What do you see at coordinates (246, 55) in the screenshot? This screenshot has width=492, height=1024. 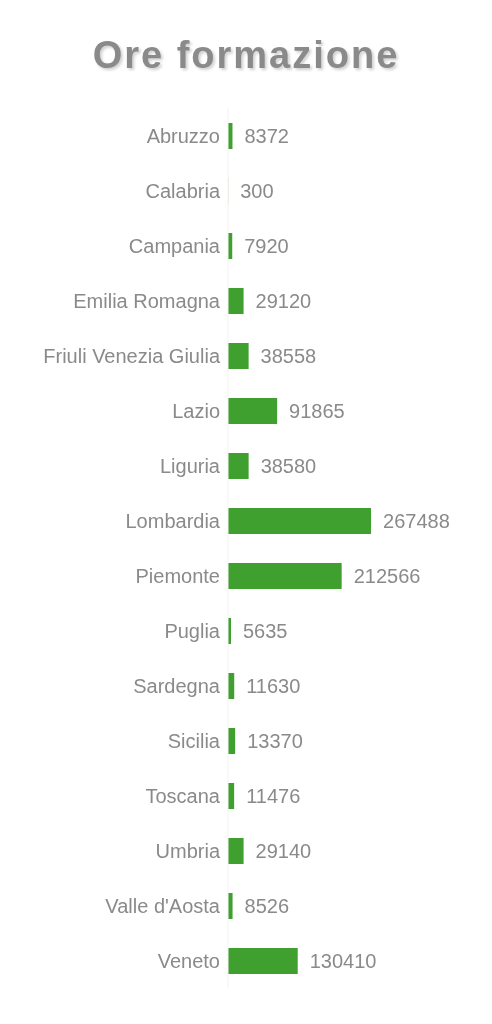 I see `chart-title: Ore formazione` at bounding box center [246, 55].